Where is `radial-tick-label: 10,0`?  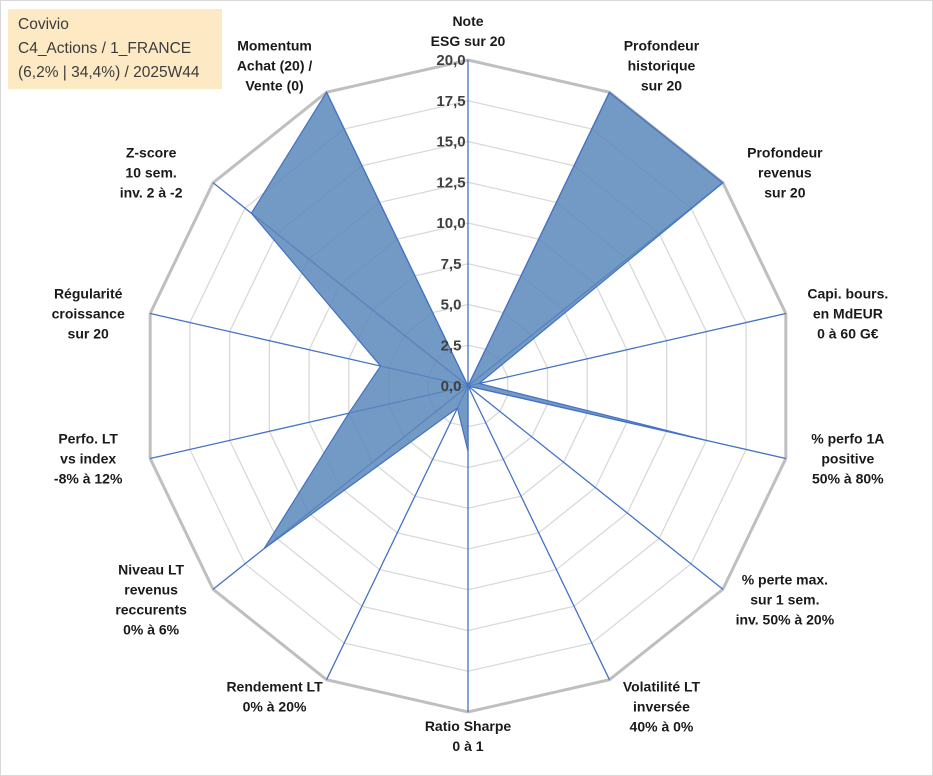 radial-tick-label: 10,0 is located at coordinates (450, 223).